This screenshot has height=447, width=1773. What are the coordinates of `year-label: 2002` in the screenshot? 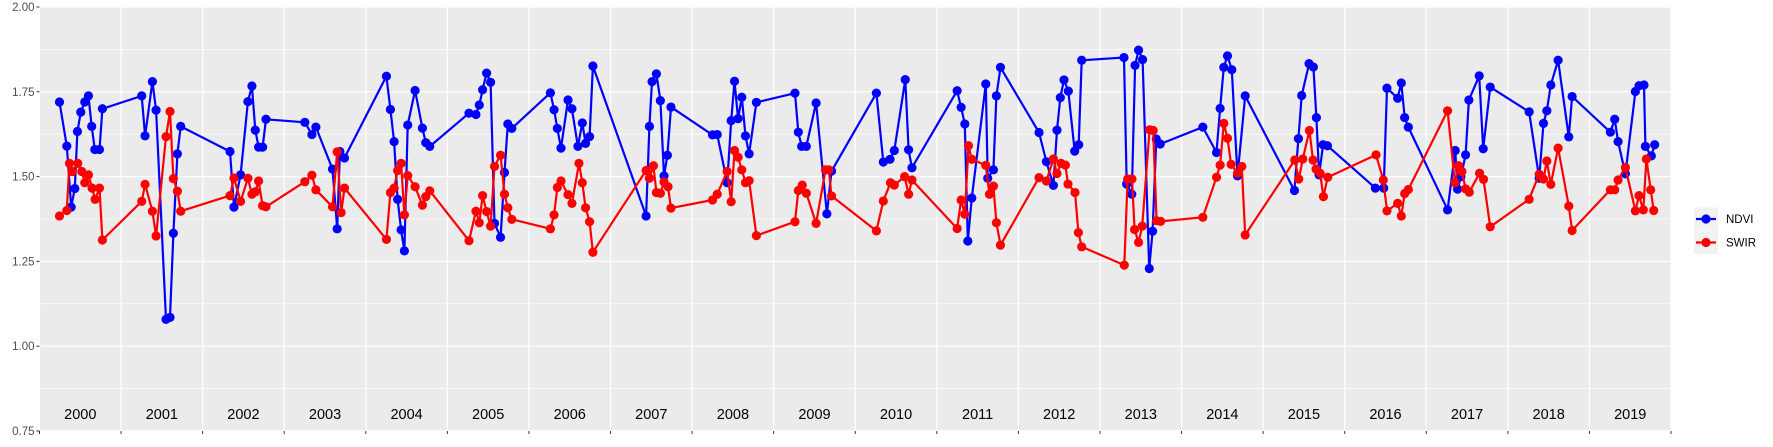 It's located at (243, 415).